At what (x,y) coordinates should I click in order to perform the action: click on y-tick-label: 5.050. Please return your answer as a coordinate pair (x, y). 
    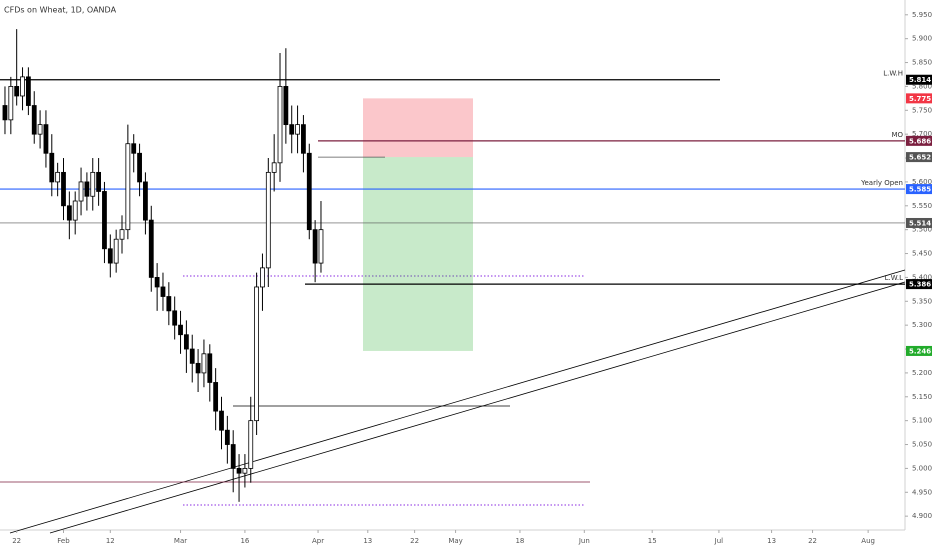
    Looking at the image, I should click on (922, 445).